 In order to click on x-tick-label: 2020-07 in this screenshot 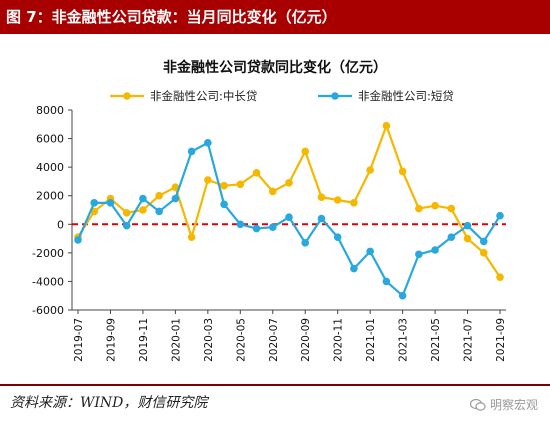, I will do `click(274, 340)`.